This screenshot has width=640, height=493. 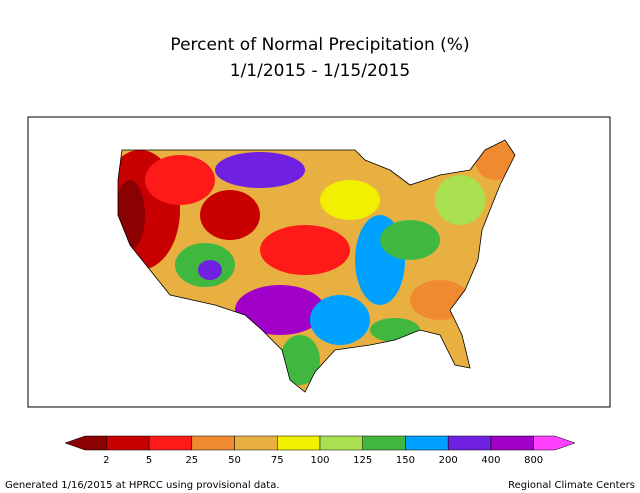 What do you see at coordinates (533, 460) in the screenshot?
I see `legend-tick-label: 800` at bounding box center [533, 460].